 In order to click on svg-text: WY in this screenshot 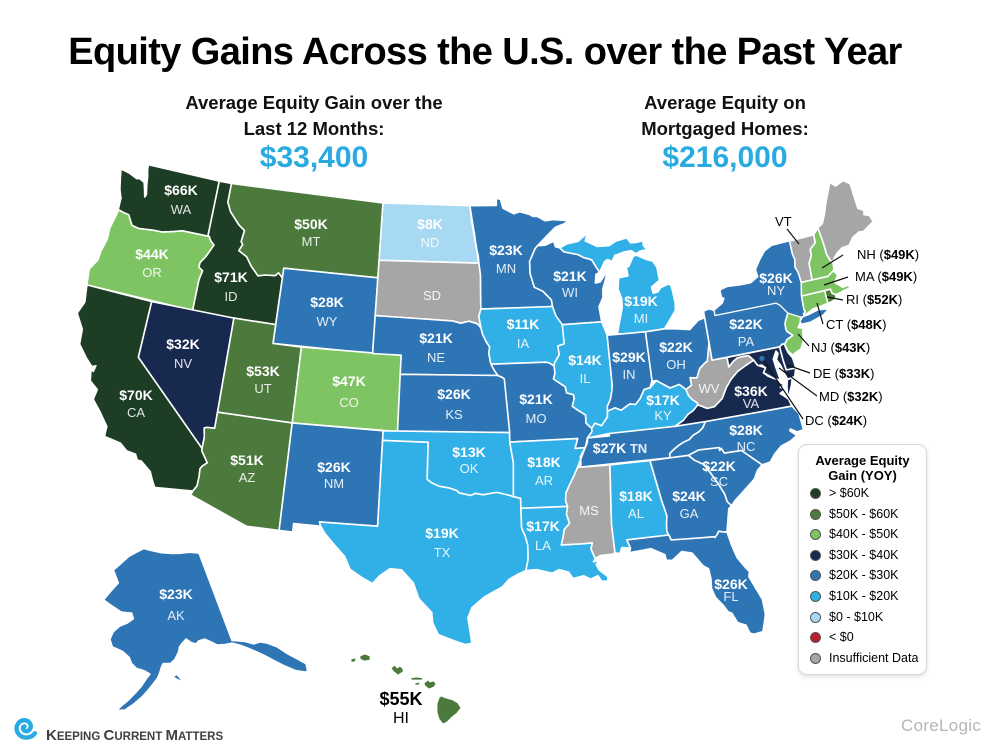, I will do `click(327, 321)`.